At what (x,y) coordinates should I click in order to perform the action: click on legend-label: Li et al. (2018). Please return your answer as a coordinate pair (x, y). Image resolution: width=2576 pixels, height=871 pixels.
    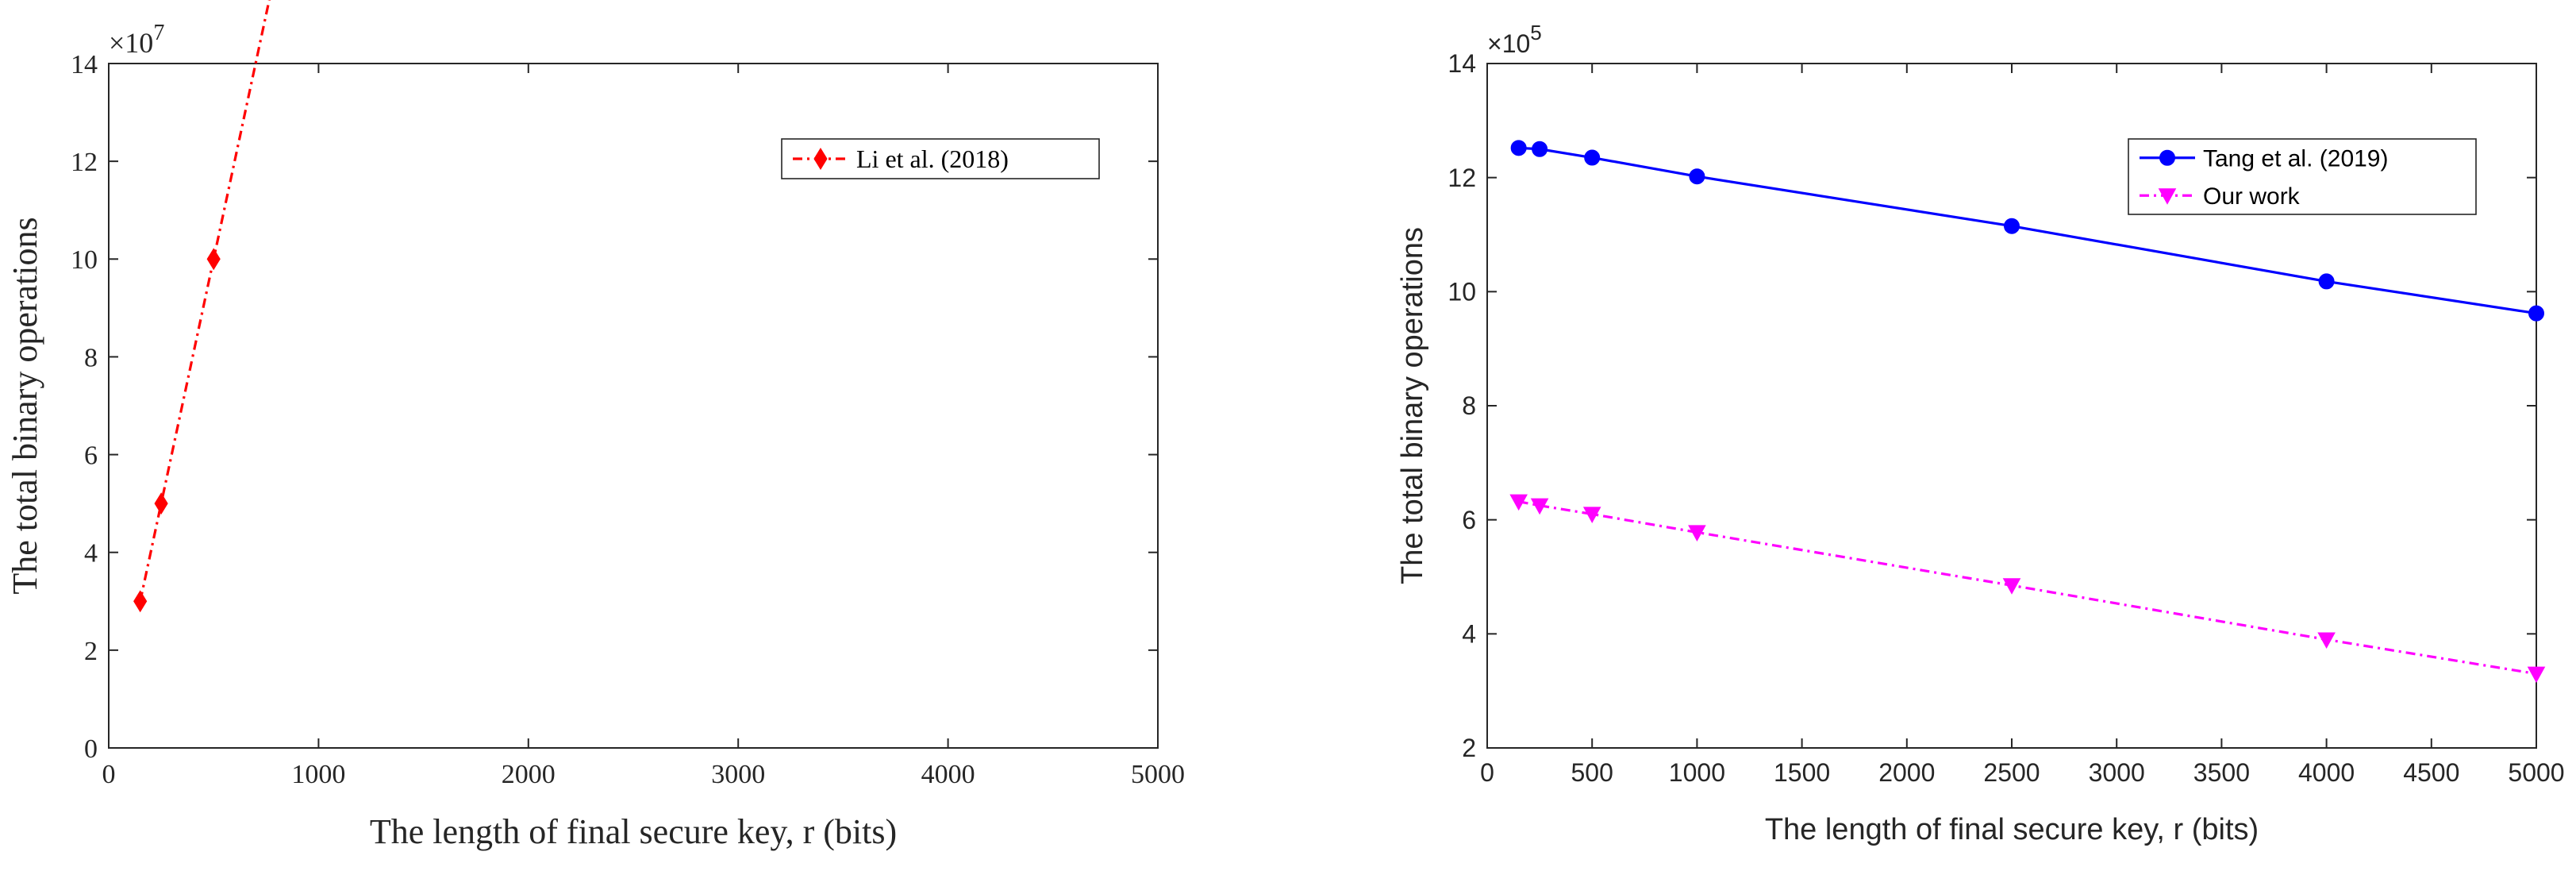
    Looking at the image, I should click on (932, 159).